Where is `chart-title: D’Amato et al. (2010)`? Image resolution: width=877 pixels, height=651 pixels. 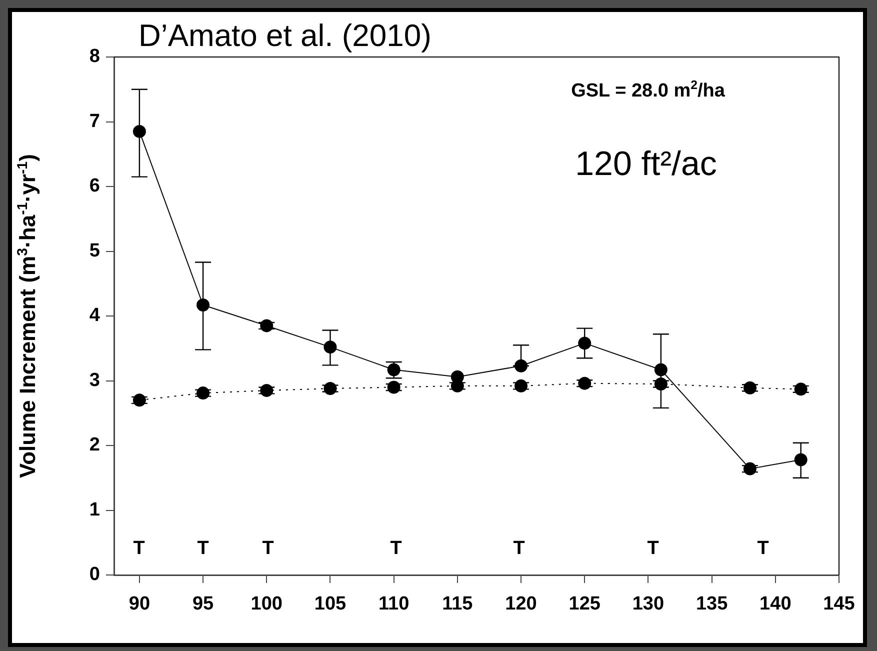 chart-title: D’Amato et al. (2010) is located at coordinates (285, 36).